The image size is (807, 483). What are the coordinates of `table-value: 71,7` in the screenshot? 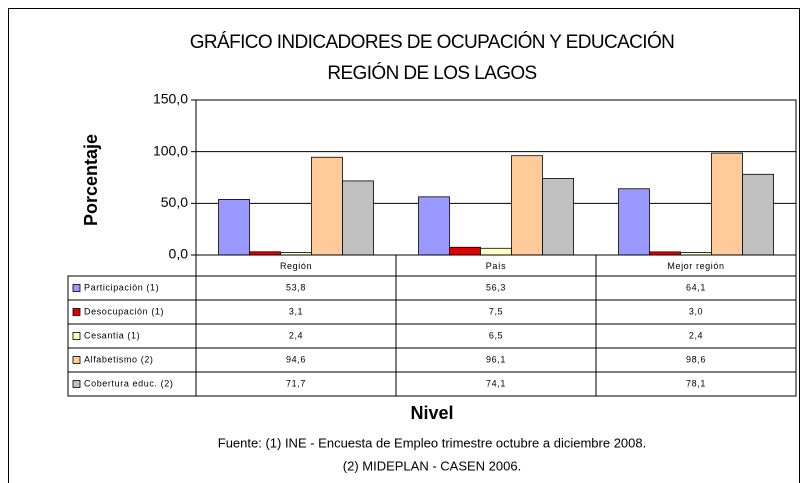 It's located at (296, 383).